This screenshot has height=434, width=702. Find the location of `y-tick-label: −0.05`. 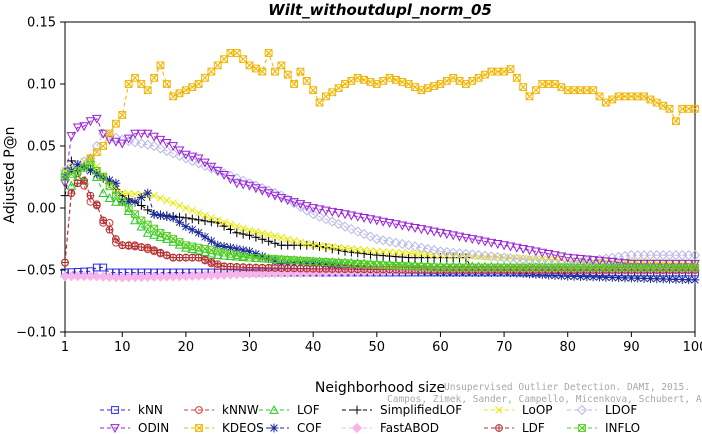

y-tick-label: −0.05 is located at coordinates (36, 271).